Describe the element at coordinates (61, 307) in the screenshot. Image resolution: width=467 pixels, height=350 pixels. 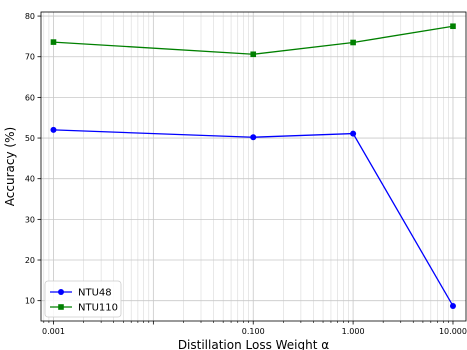
I see `legend-marker-ntu110` at that location.